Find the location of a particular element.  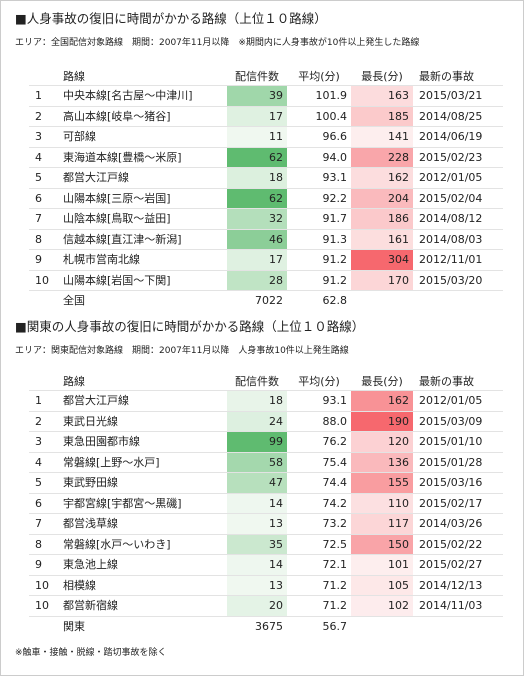

max: 155 is located at coordinates (382, 483).